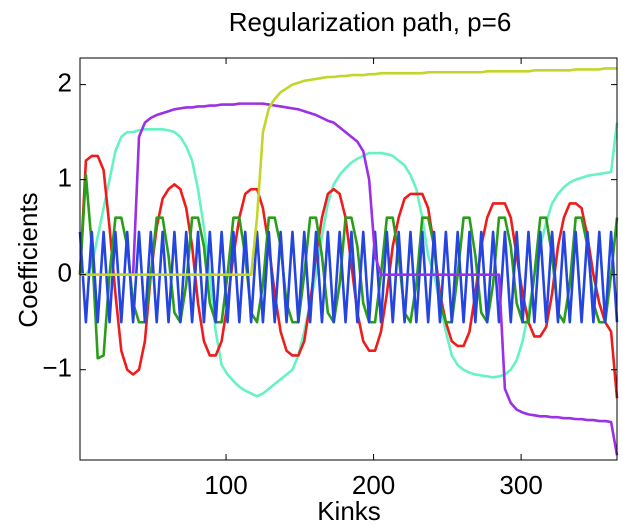 The width and height of the screenshot is (623, 527). Describe the element at coordinates (370, 22) in the screenshot. I see `chart-title: Regularization path, p=6` at that location.